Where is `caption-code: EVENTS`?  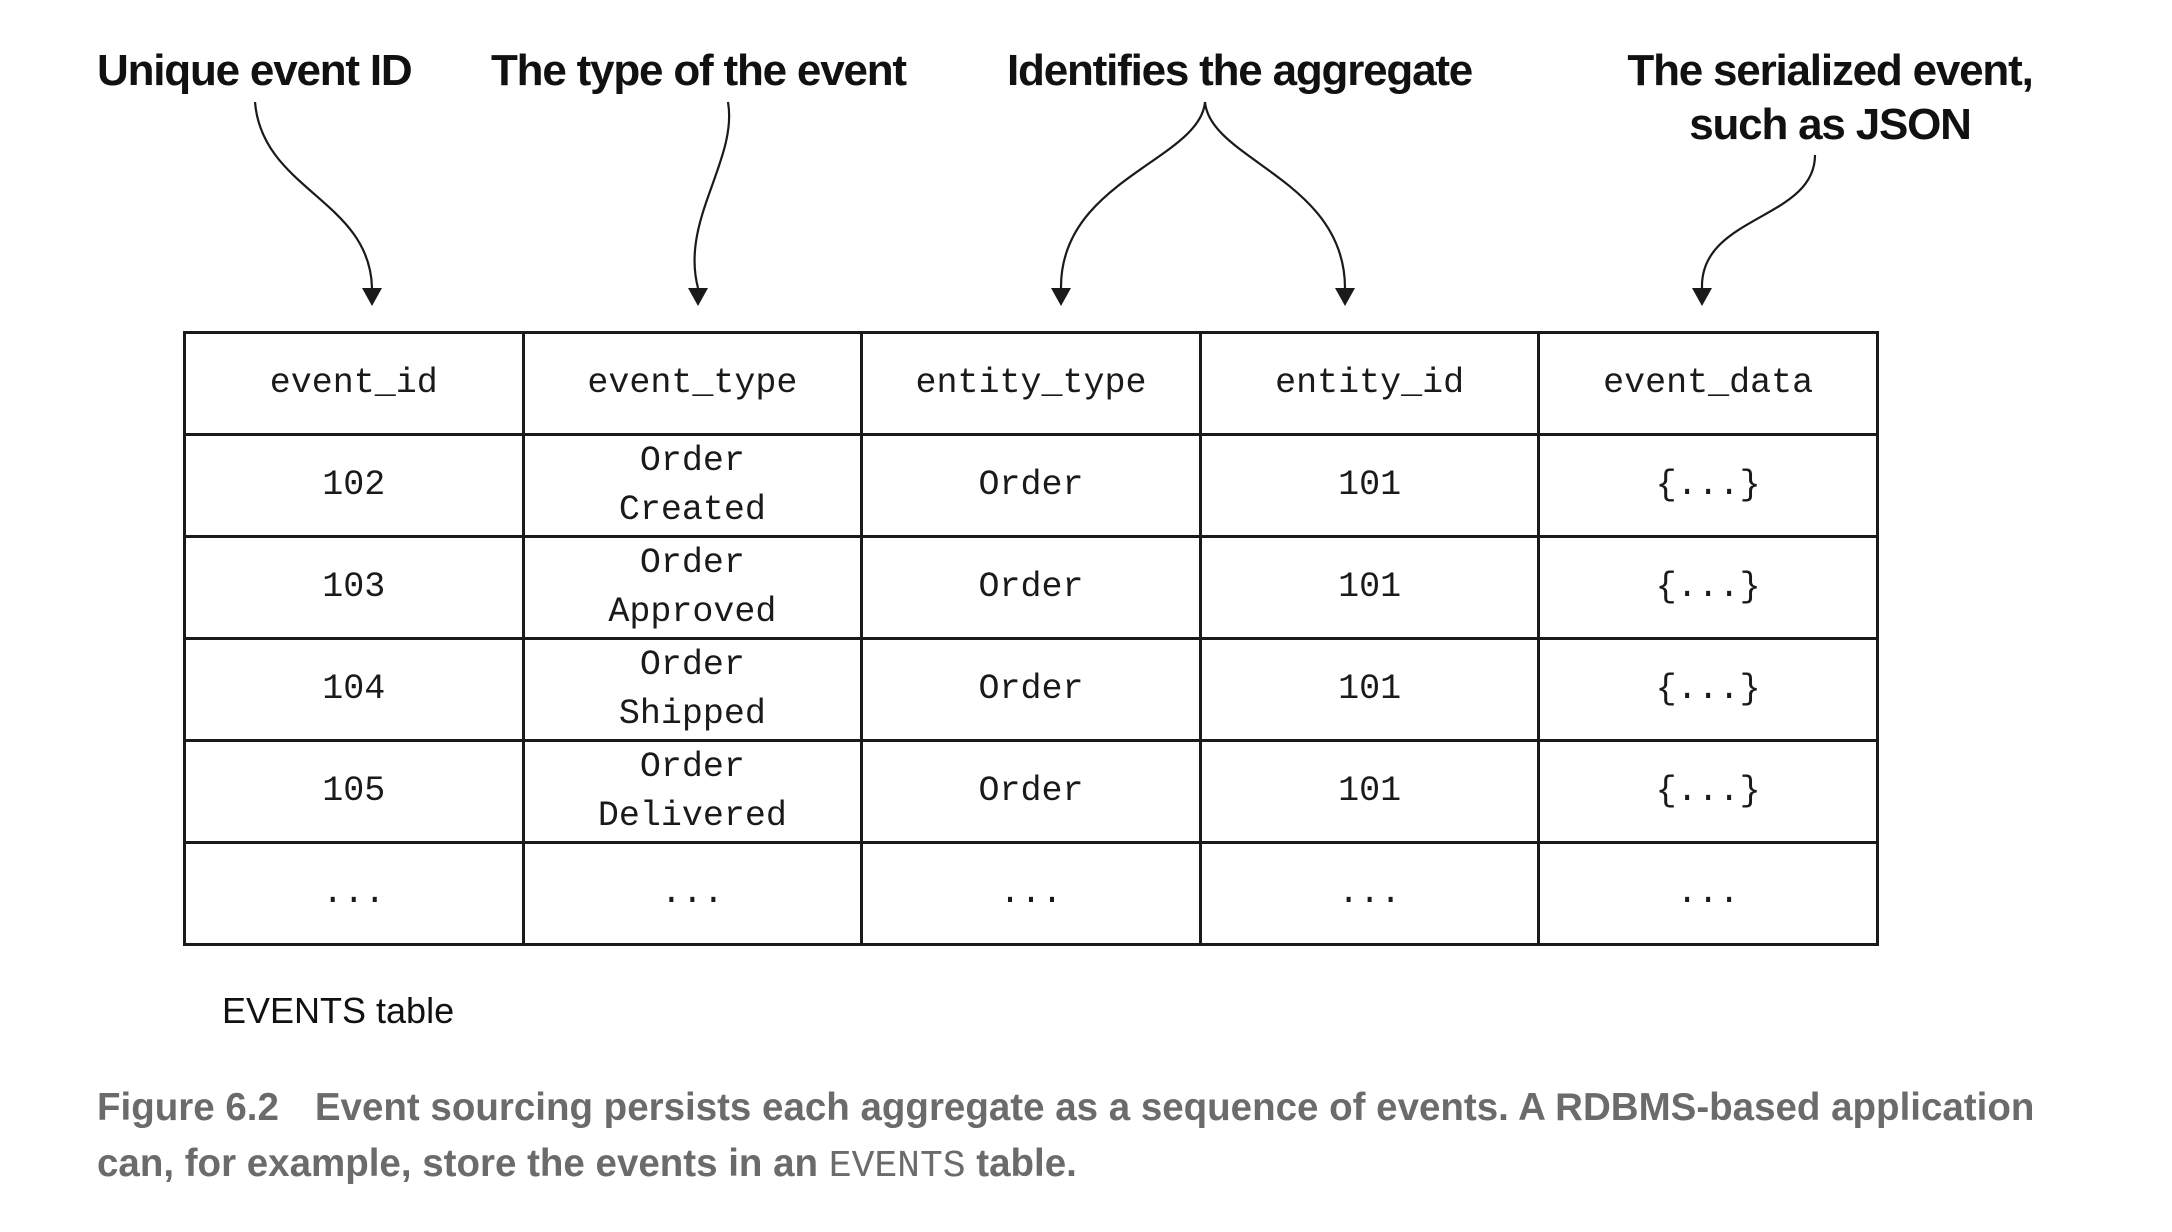 caption-code: EVENTS is located at coordinates (897, 1166).